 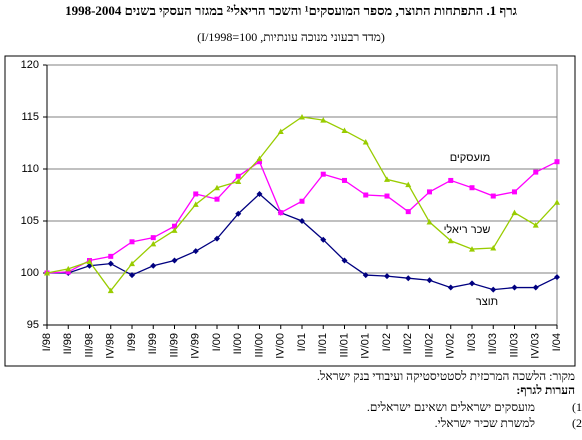 I want to click on x-tick-label: I/04, so click(x=557, y=342).